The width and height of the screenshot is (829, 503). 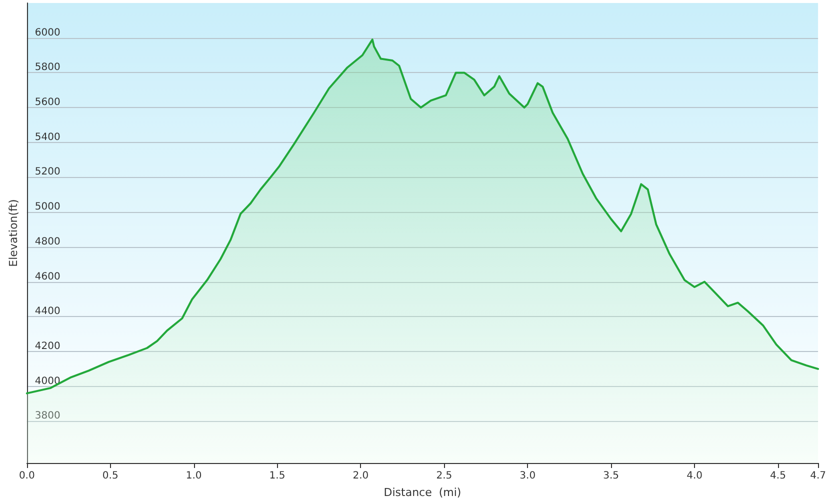 What do you see at coordinates (13, 233) in the screenshot?
I see `y-axis-title: Elevation(ft)` at bounding box center [13, 233].